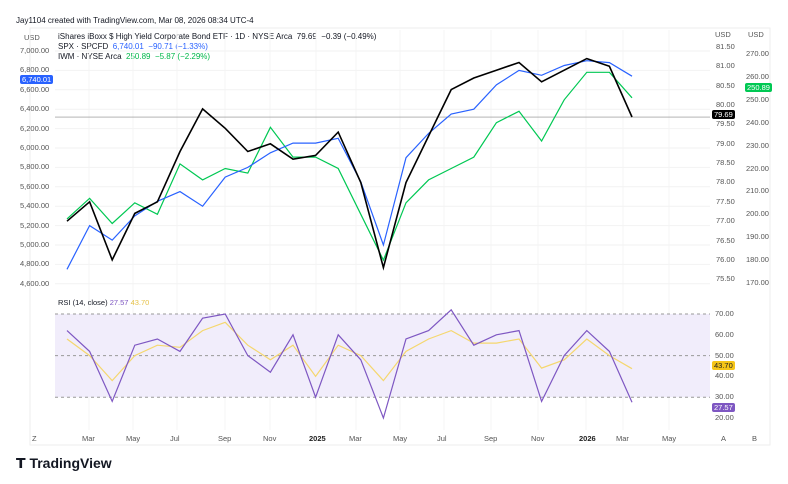 The height and width of the screenshot is (484, 788). Describe the element at coordinates (757, 282) in the screenshot. I see `right-tick: 170.00` at that location.